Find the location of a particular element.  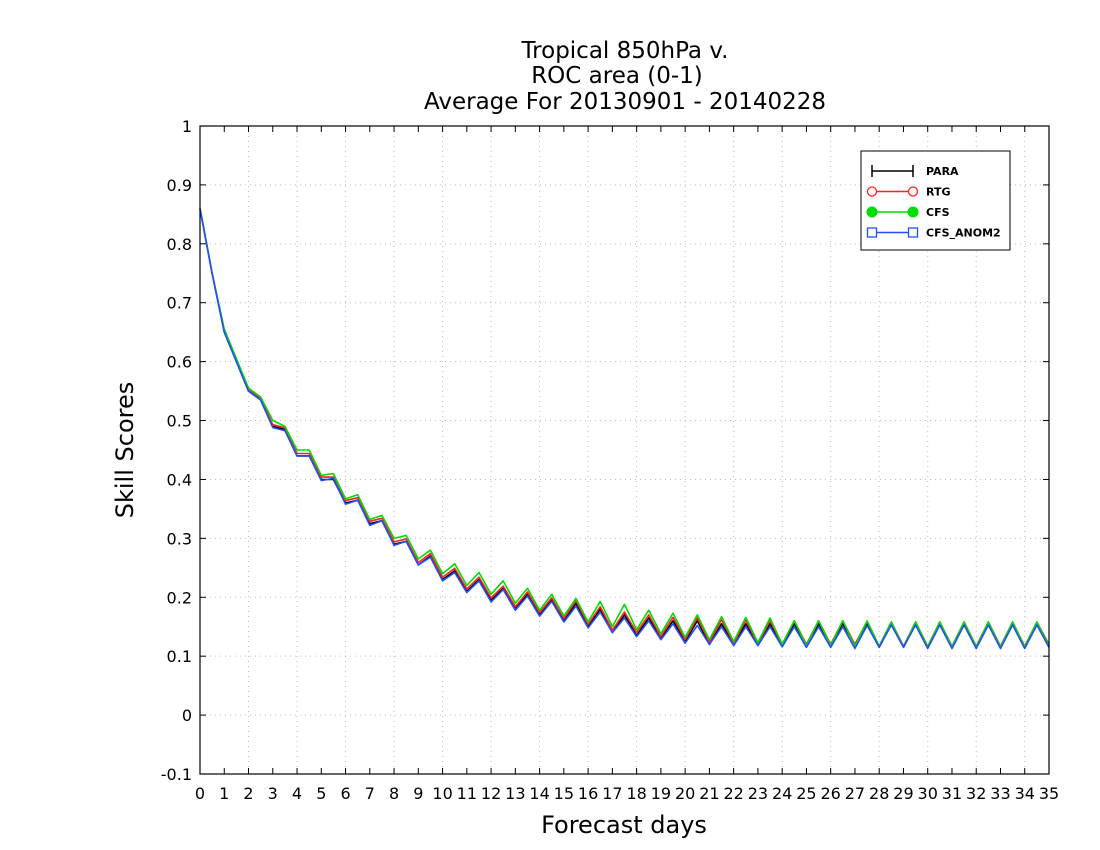

y-axis-title: Skill Scores is located at coordinates (125, 450).